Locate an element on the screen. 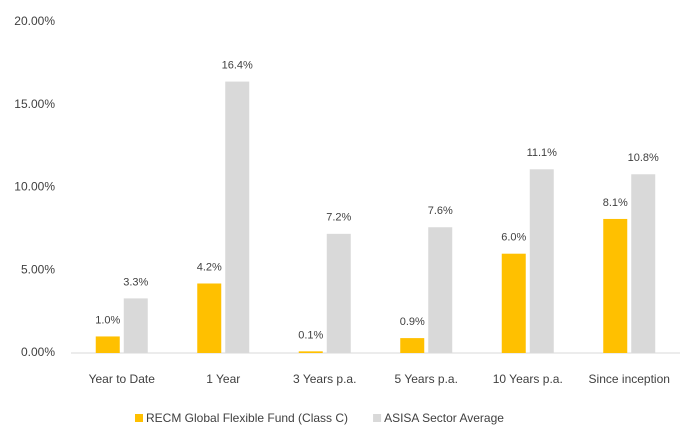 The image size is (700, 431). value-label: 4.2% is located at coordinates (209, 267).